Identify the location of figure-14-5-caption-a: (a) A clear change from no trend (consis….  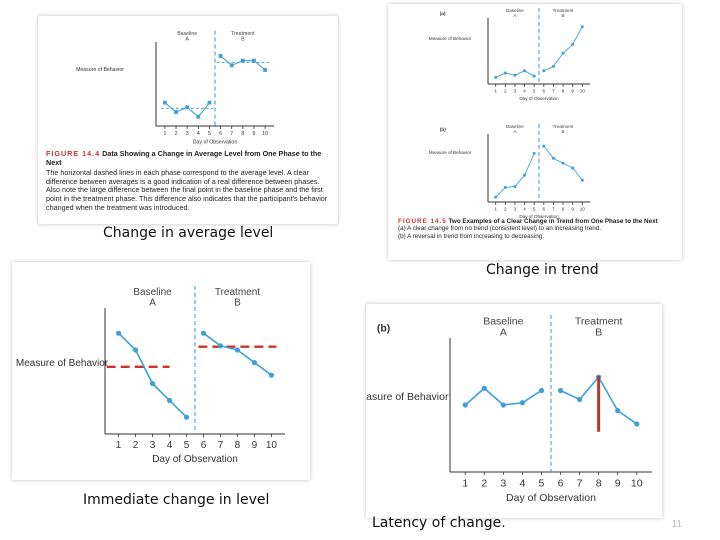
(500, 229).